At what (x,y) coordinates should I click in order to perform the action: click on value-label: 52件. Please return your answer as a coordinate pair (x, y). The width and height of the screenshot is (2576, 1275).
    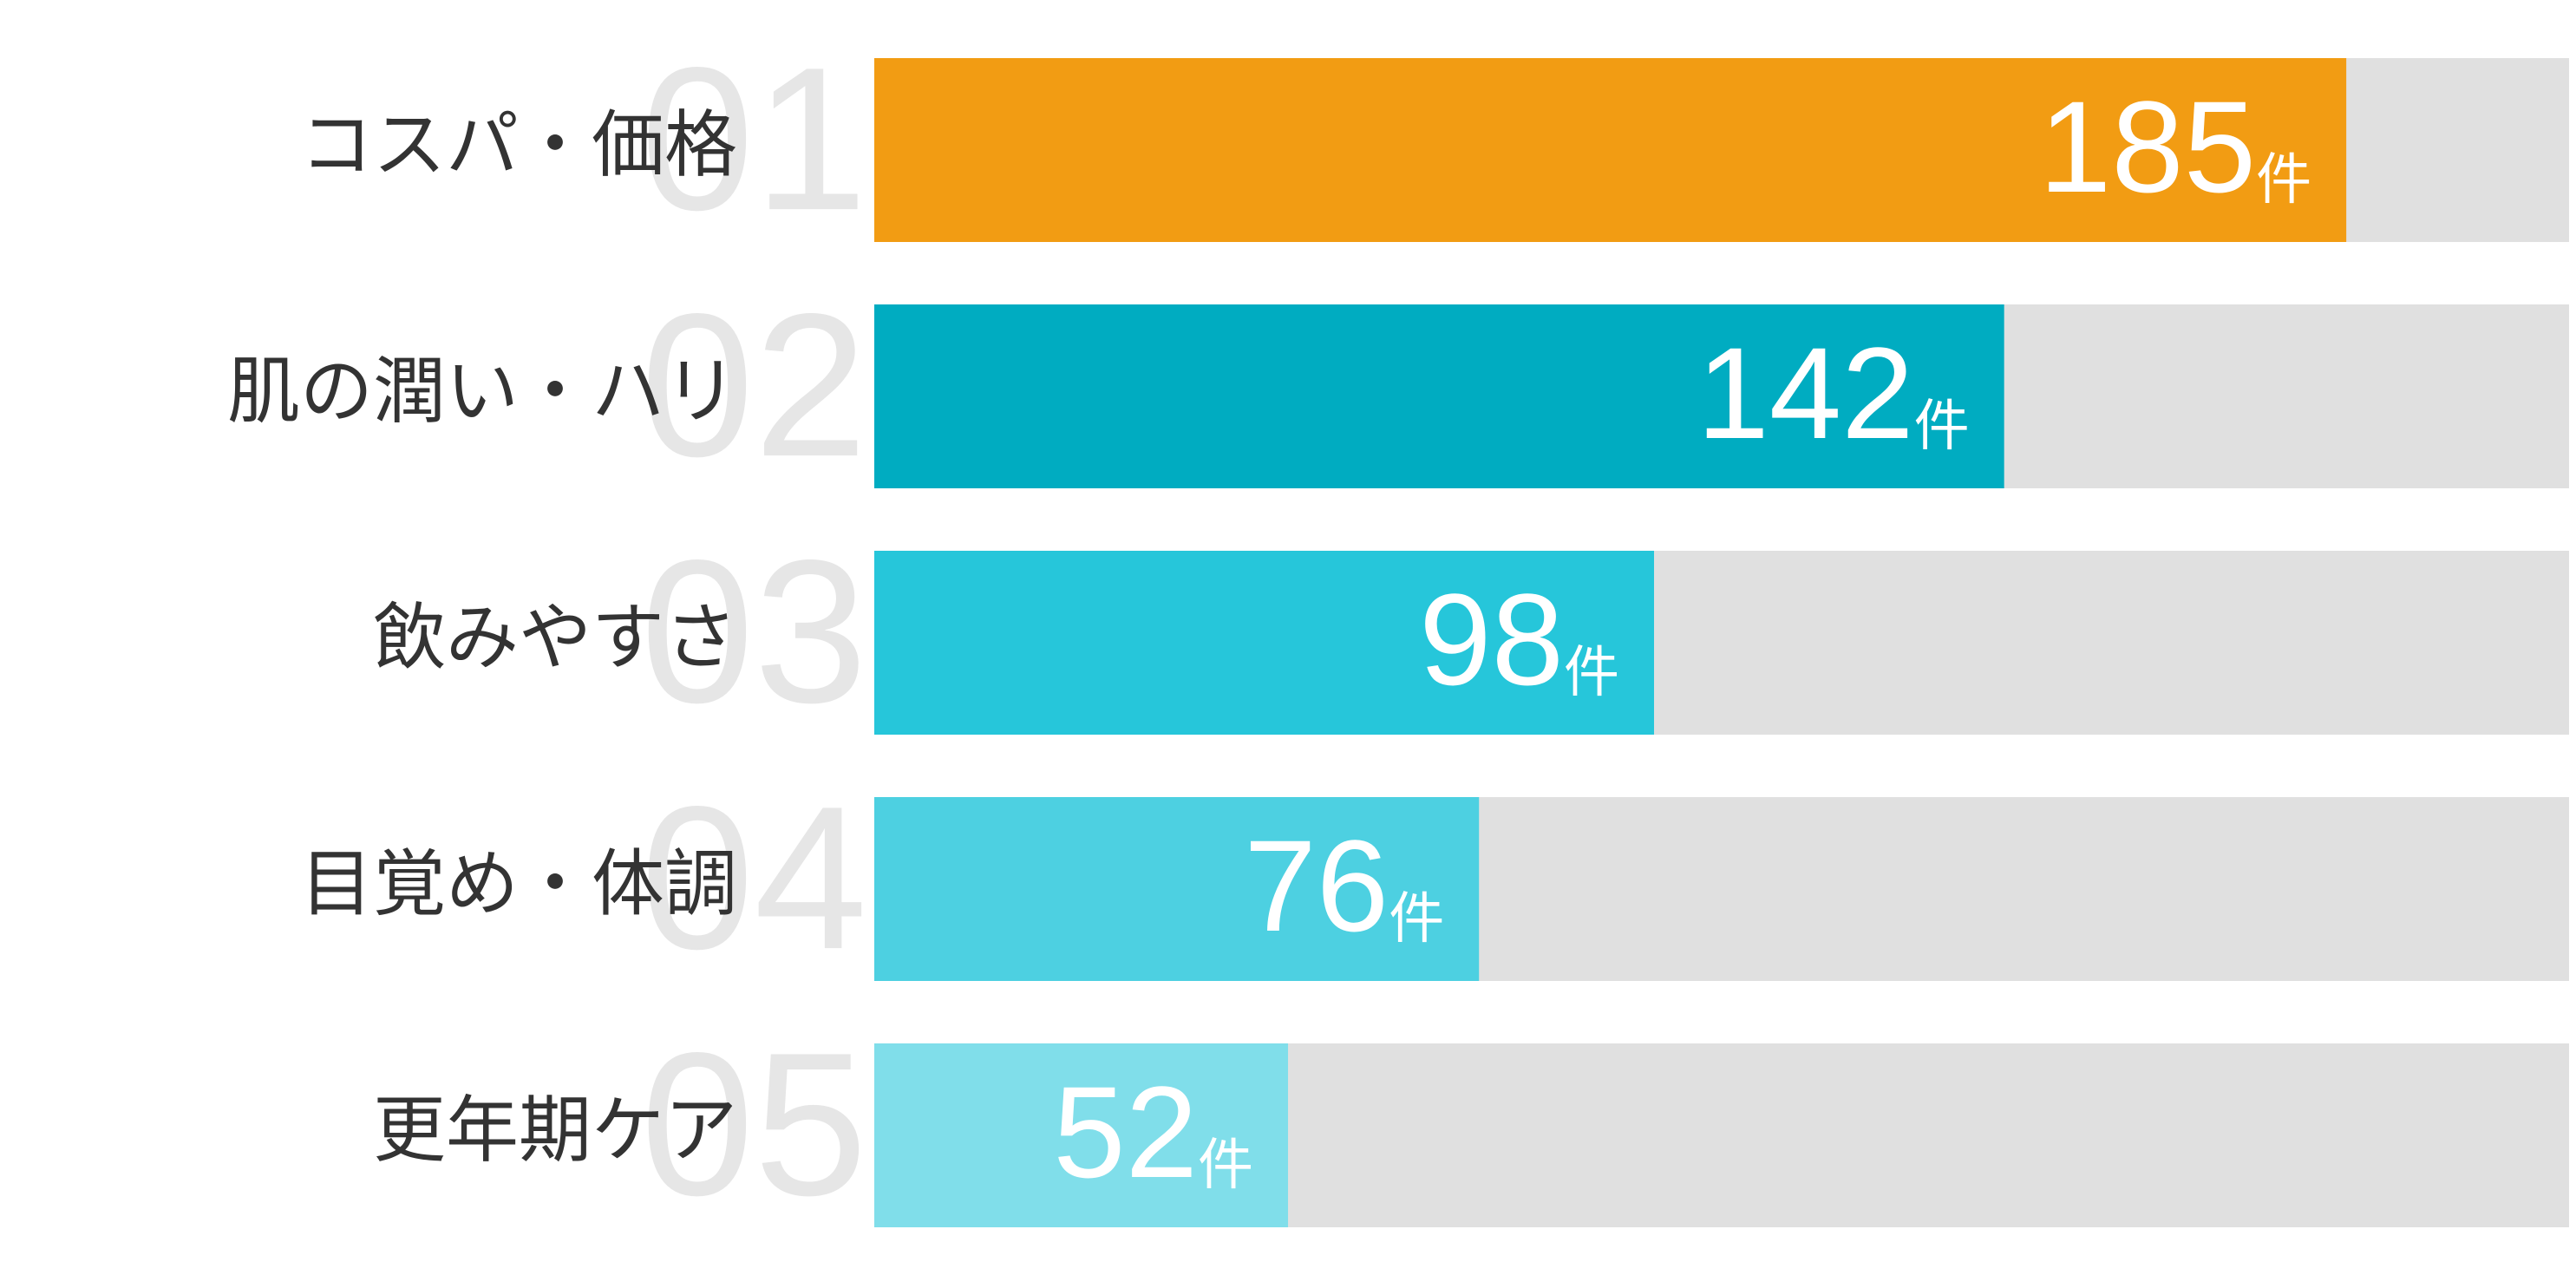
    Looking at the image, I should click on (1153, 1132).